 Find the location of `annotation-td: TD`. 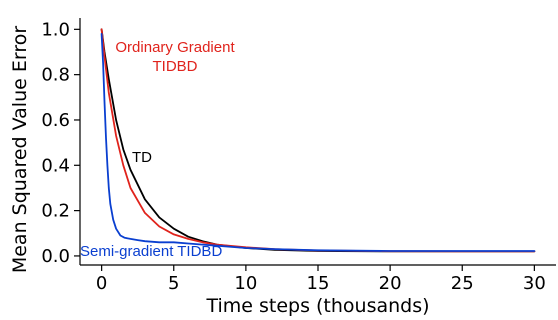

annotation-td: TD is located at coordinates (142, 157).